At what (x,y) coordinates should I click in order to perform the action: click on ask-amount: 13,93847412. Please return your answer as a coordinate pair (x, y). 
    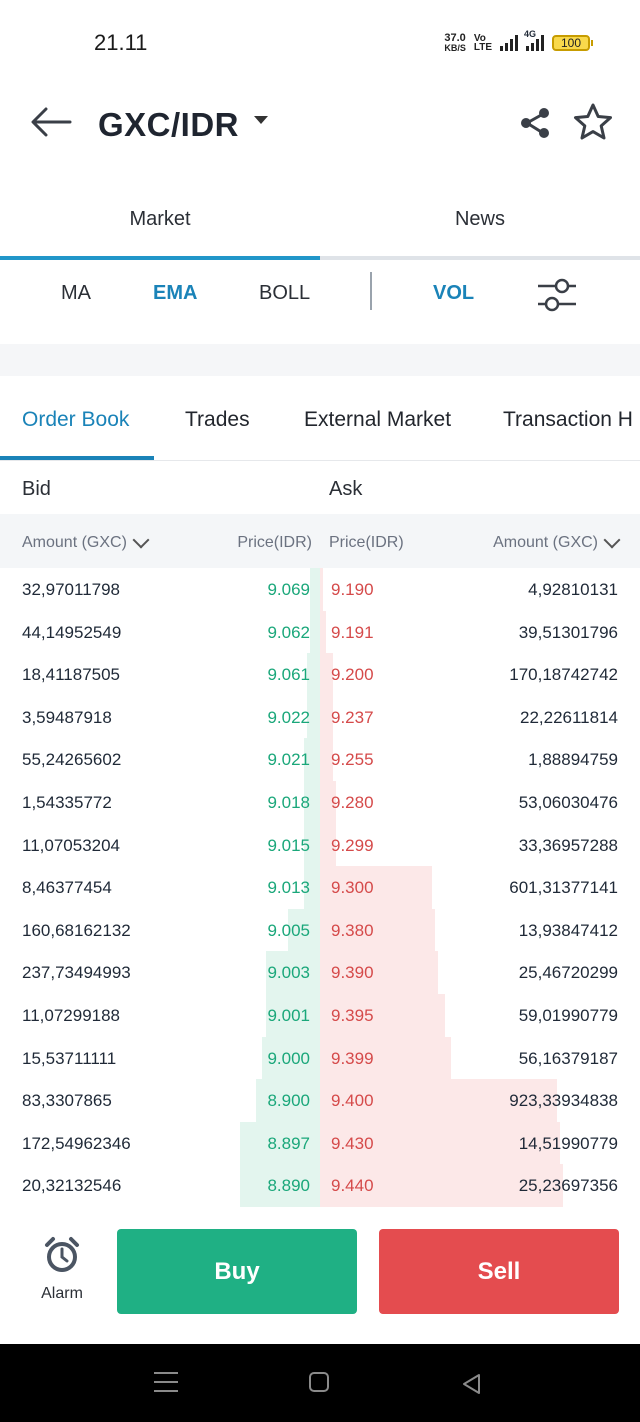
    Looking at the image, I should click on (568, 930).